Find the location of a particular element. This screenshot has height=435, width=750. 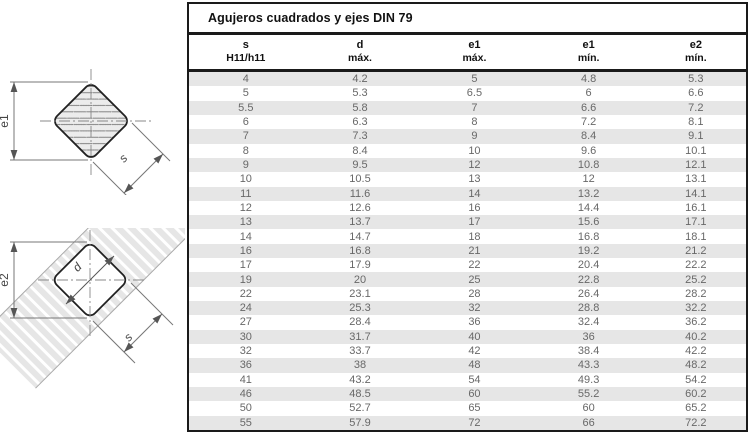

table-cell: 54 is located at coordinates (474, 379).